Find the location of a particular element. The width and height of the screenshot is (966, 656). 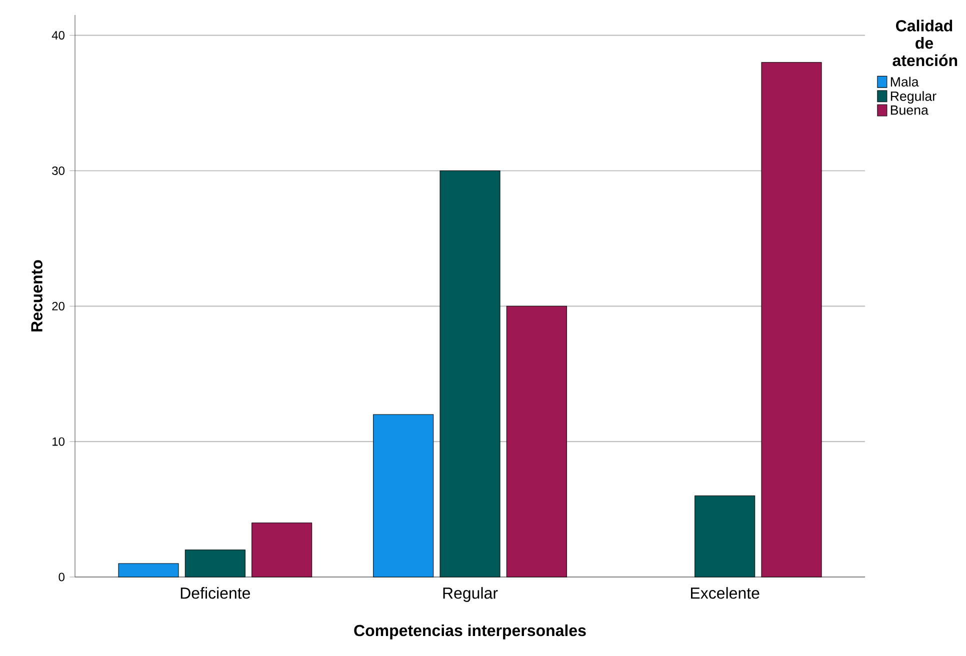

legend-label: Regular is located at coordinates (913, 97).